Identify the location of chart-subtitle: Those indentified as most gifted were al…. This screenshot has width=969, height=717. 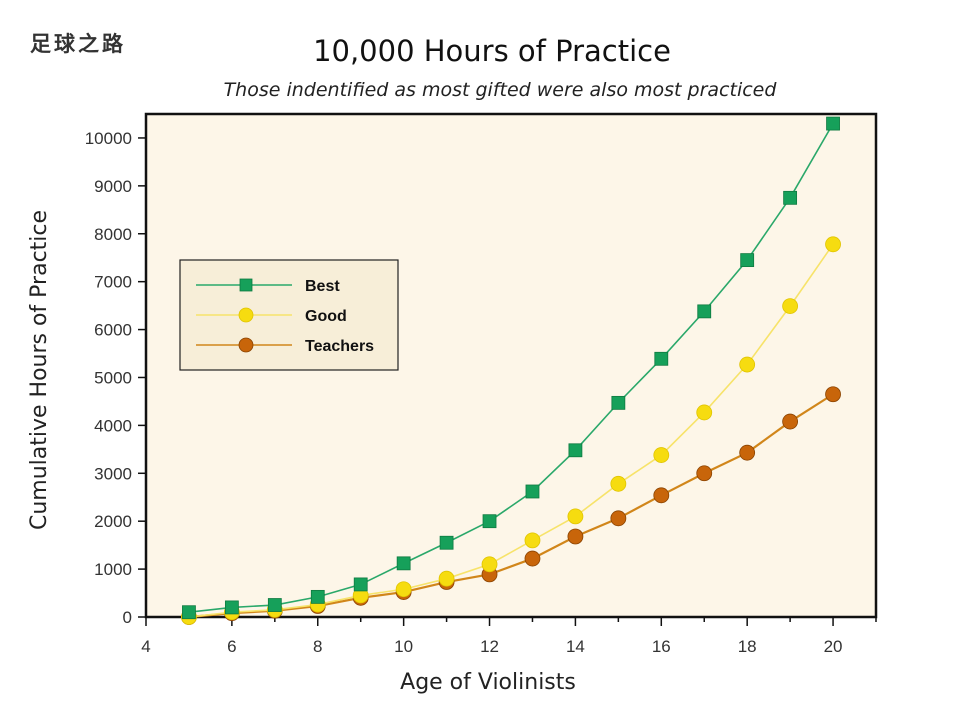
(501, 90).